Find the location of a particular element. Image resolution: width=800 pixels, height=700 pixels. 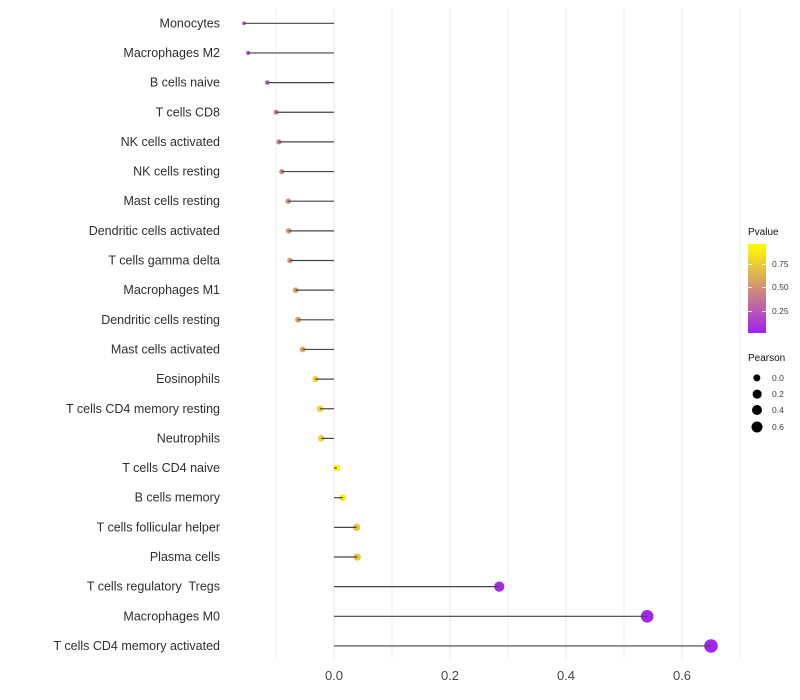

y-axis-label: T cells CD8 is located at coordinates (188, 112).